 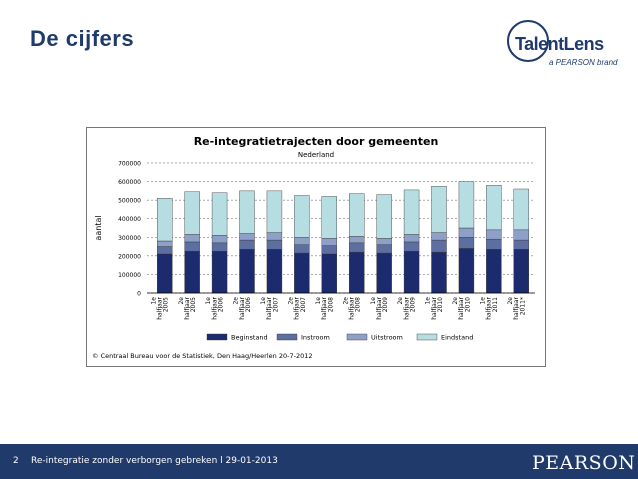 I want to click on y-tick-label: 100000, so click(x=129, y=275).